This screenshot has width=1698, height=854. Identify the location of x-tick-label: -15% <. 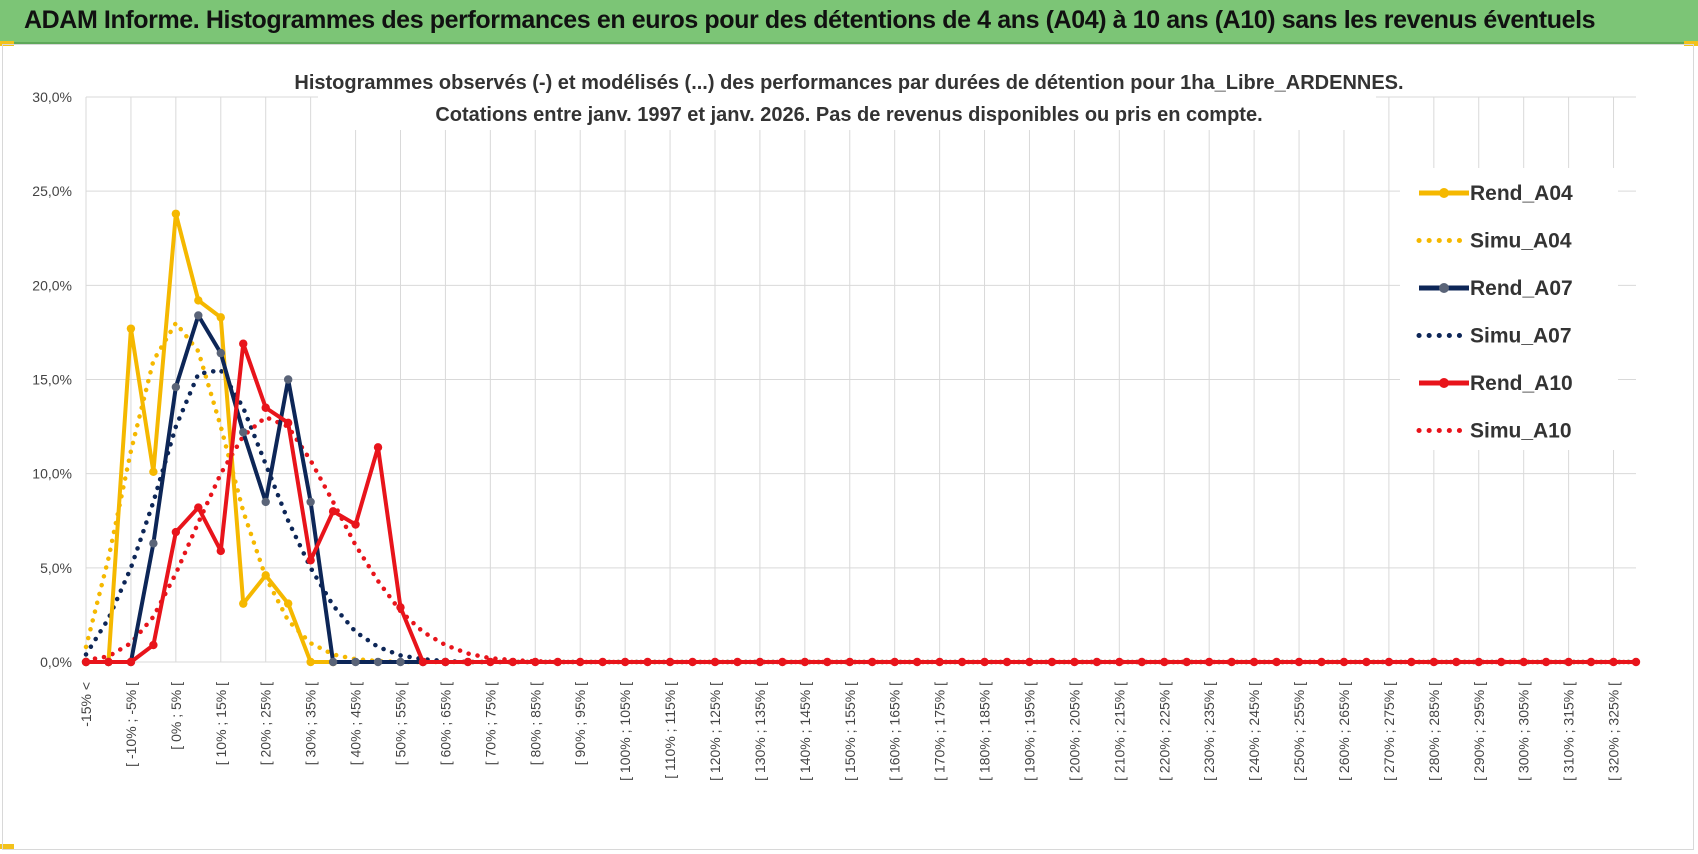
(86, 704).